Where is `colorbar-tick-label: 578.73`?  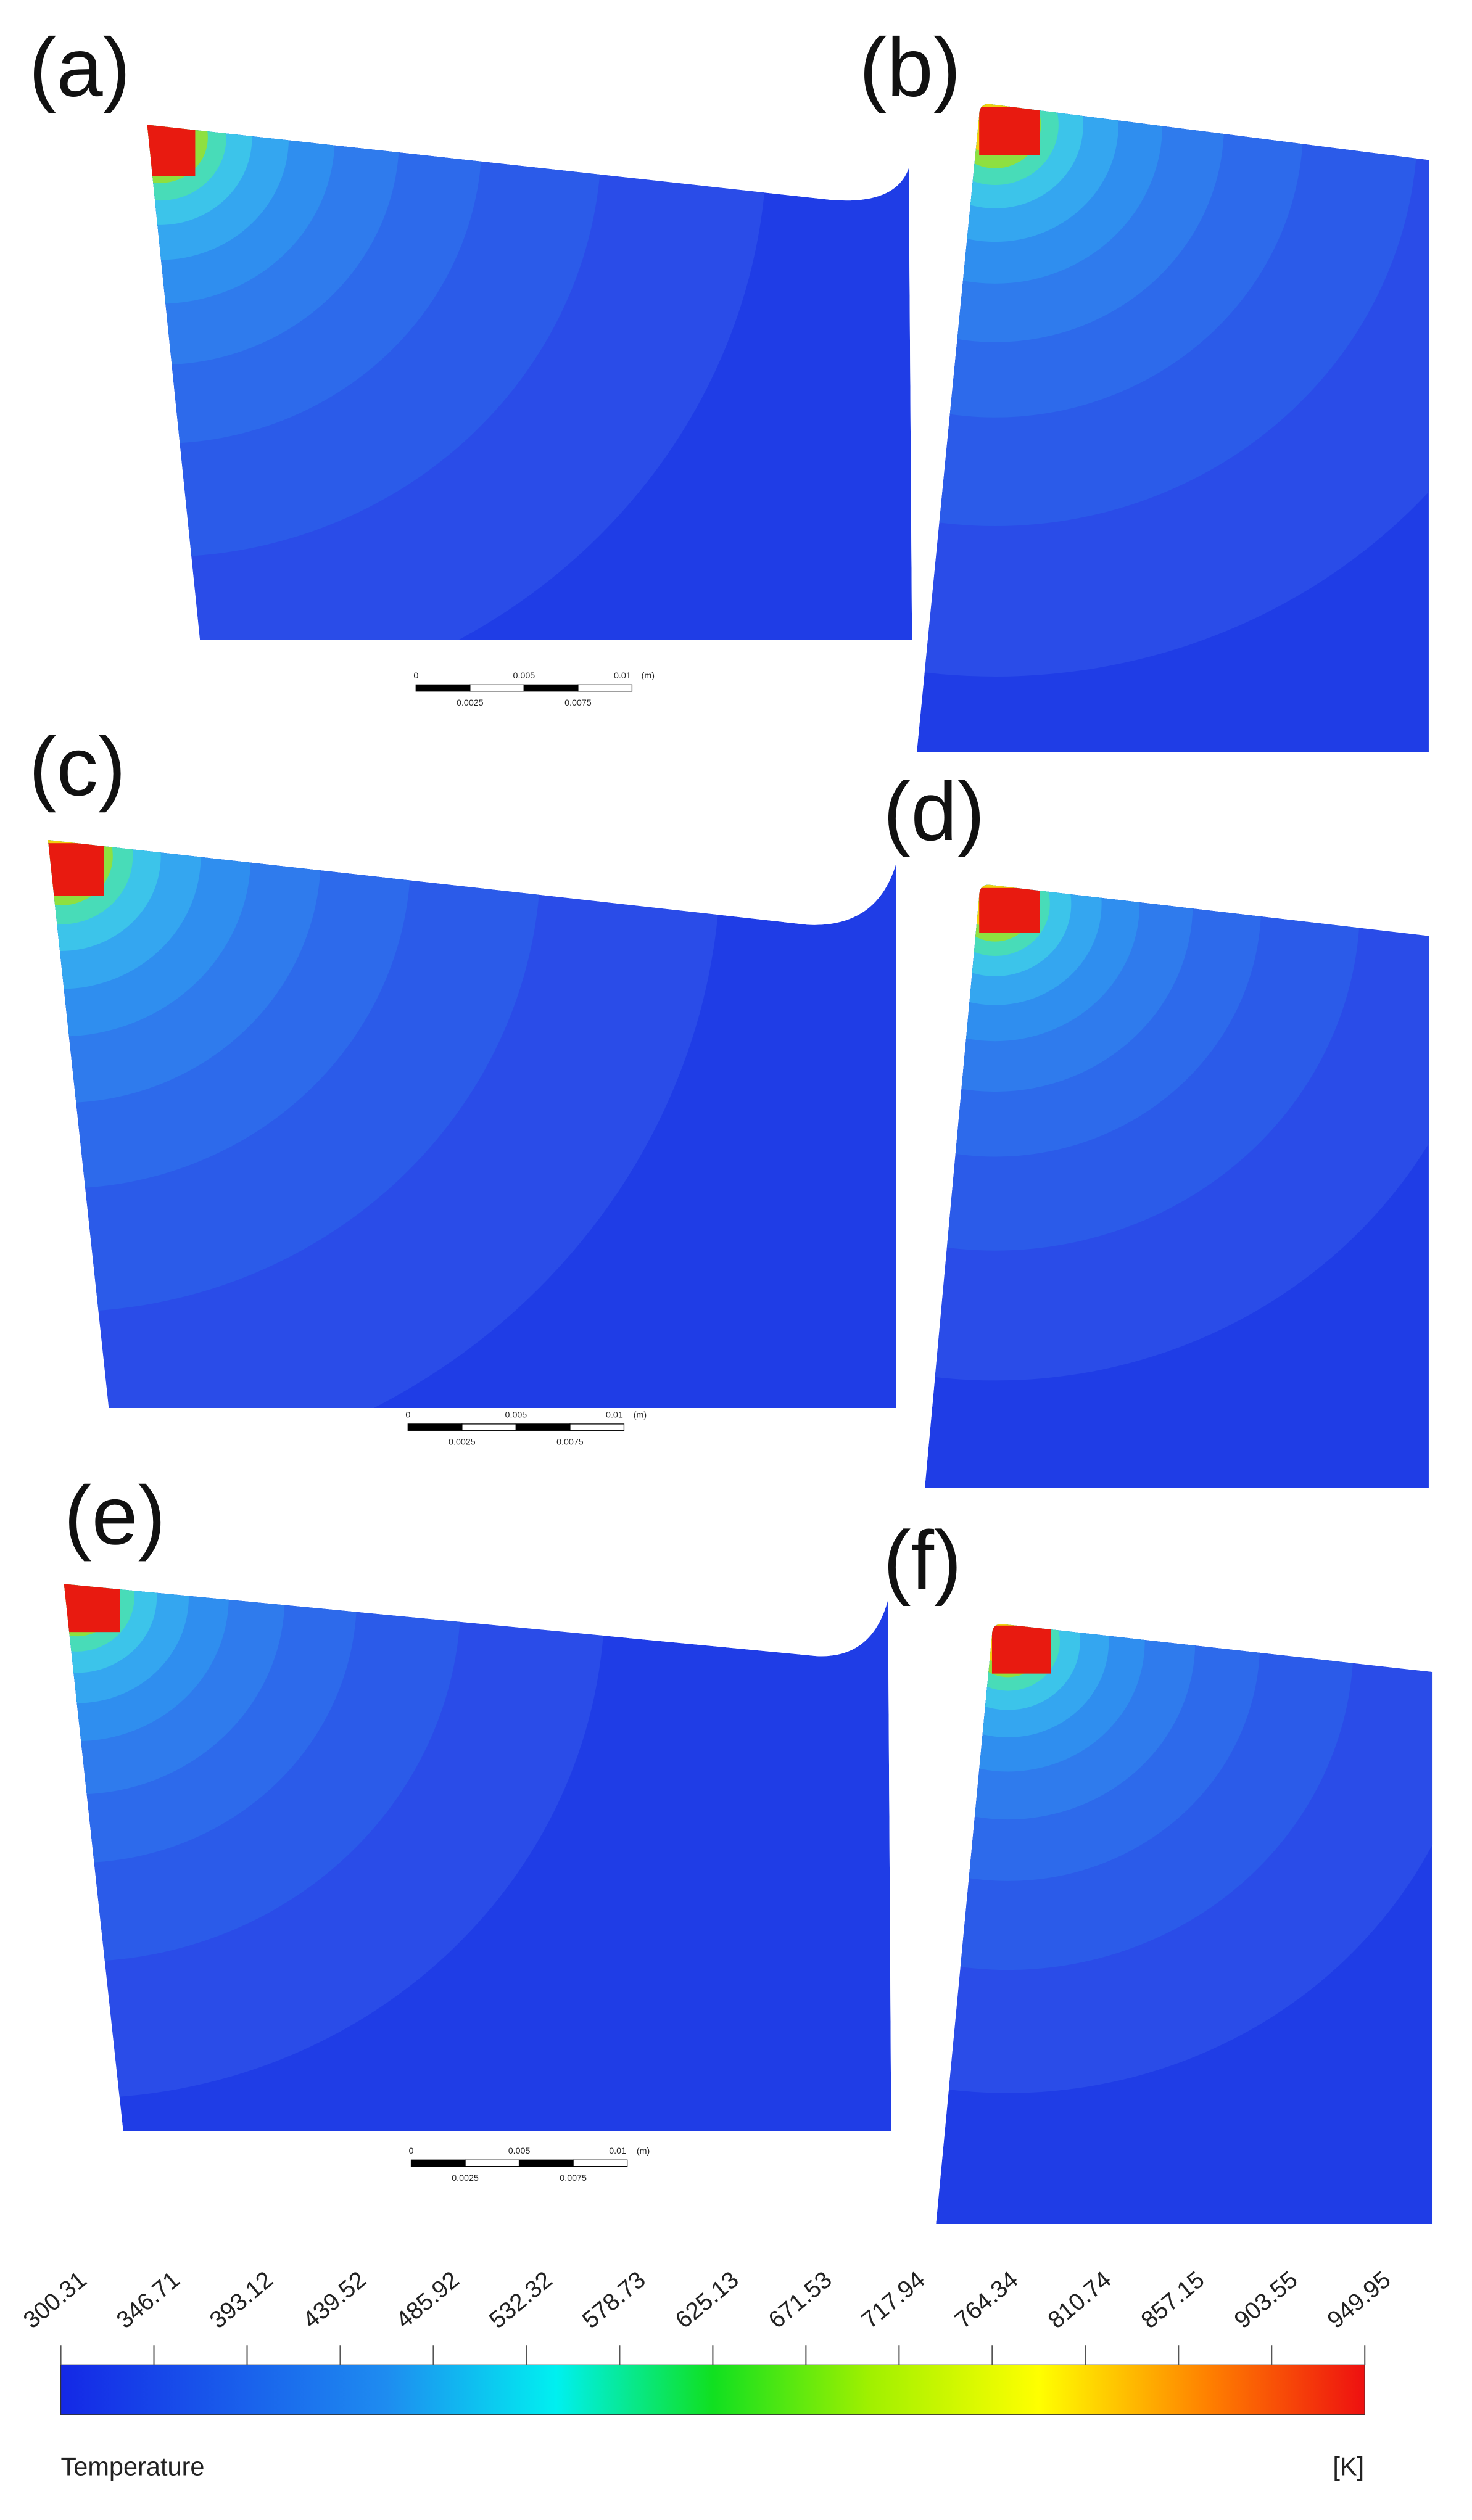 colorbar-tick-label: 578.73 is located at coordinates (614, 2300).